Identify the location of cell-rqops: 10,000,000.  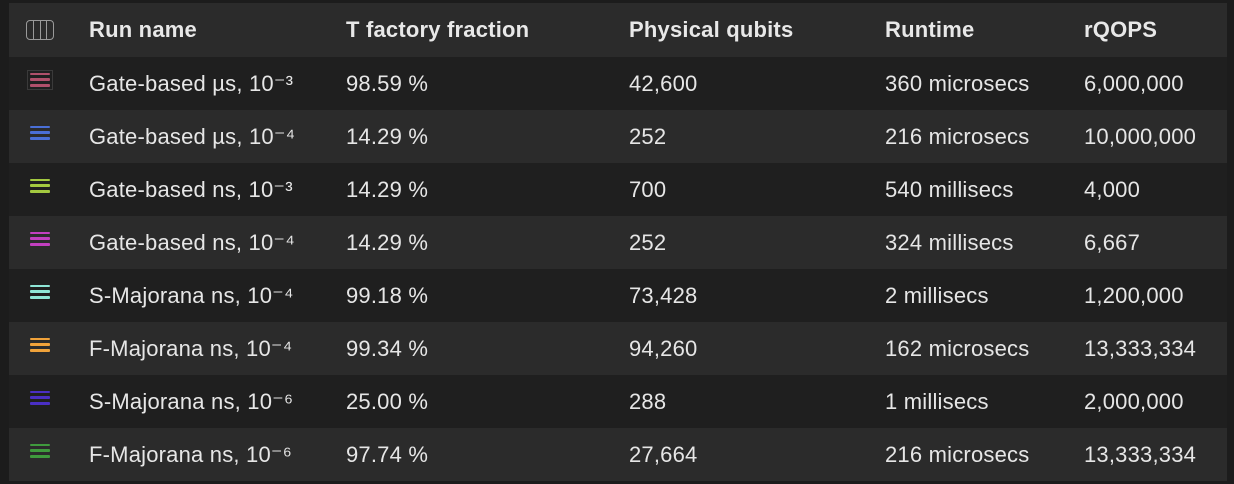
(1140, 136).